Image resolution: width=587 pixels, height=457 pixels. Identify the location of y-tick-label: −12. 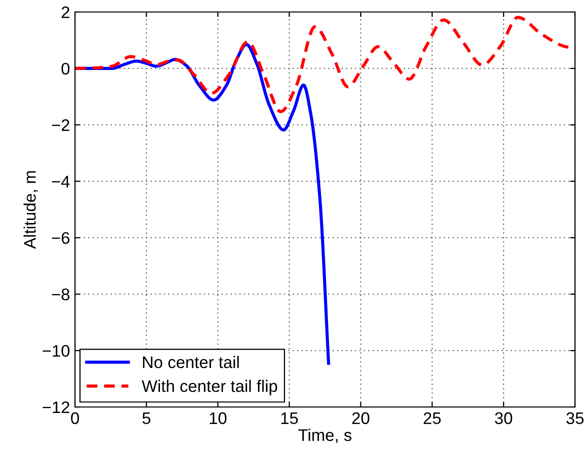
(56, 407).